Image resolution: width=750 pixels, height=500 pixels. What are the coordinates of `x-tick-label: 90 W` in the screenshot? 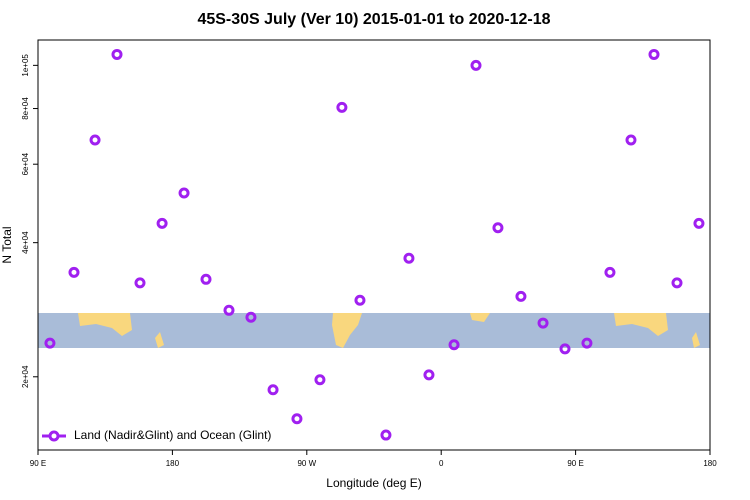 It's located at (306, 463).